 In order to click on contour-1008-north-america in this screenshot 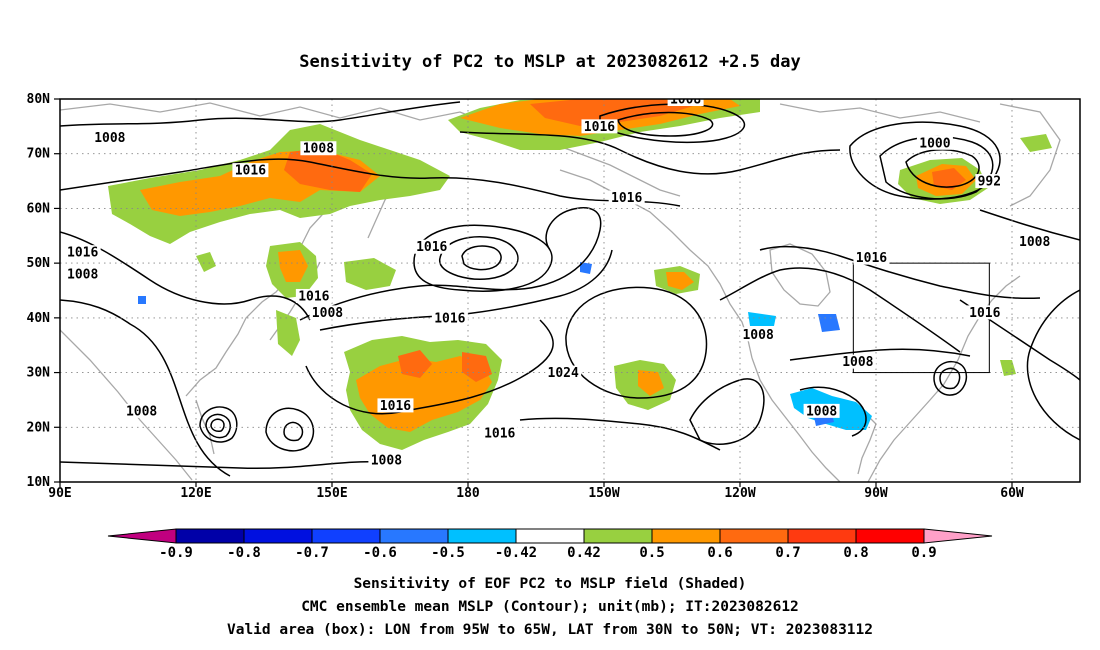, I will do `click(840, 310)`.